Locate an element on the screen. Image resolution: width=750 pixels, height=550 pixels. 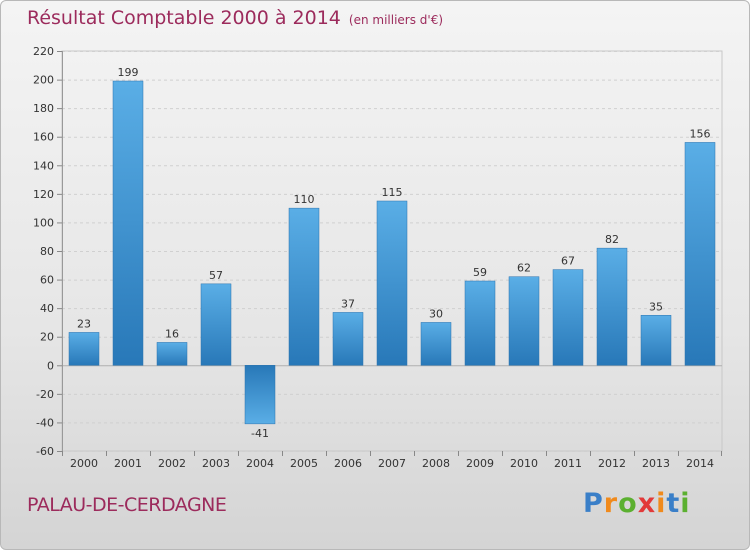
x-tick-label-2014: 2014 is located at coordinates (700, 463).